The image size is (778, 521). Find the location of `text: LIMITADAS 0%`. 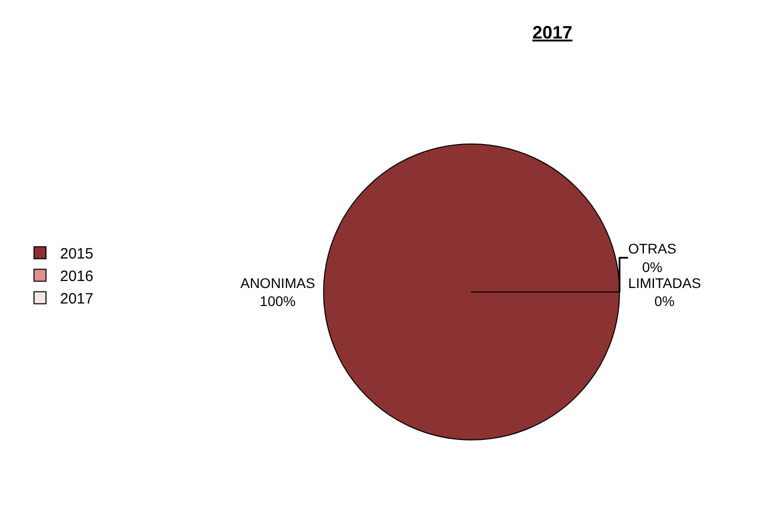

text: LIMITADAS 0% is located at coordinates (664, 292).